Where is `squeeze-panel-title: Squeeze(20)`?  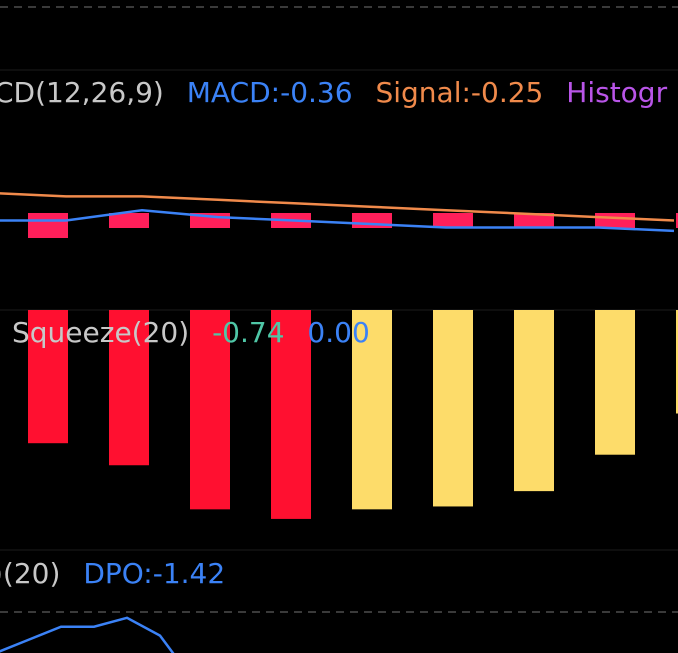 squeeze-panel-title: Squeeze(20) is located at coordinates (101, 332).